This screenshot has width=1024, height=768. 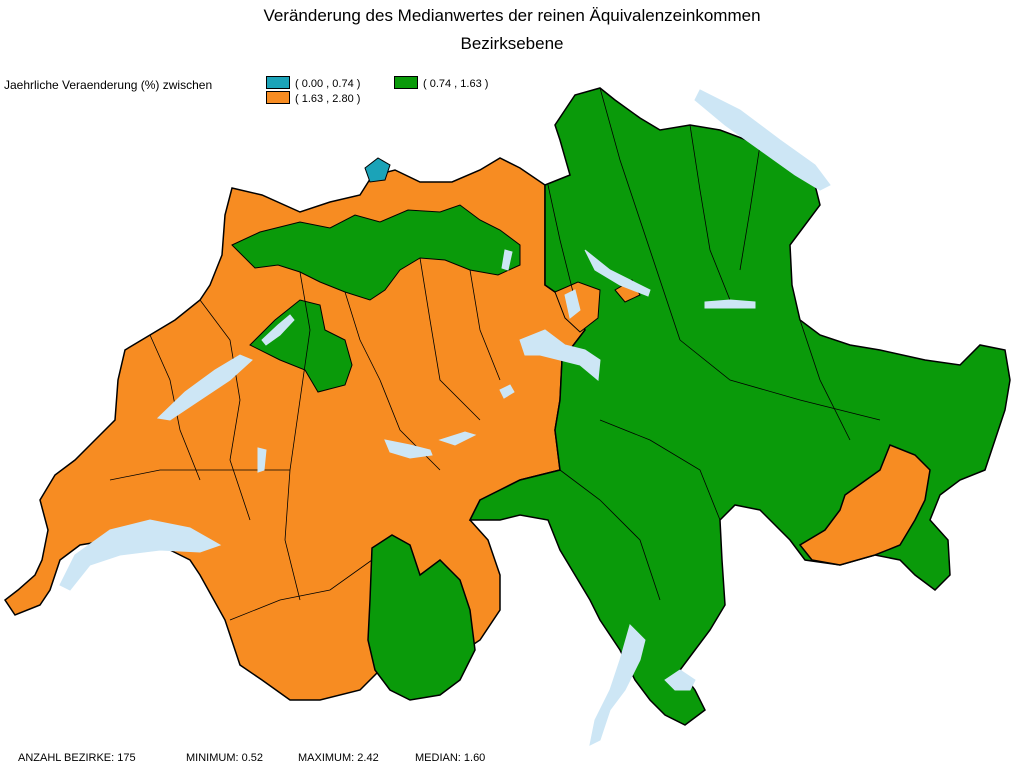 What do you see at coordinates (328, 84) in the screenshot?
I see `legend-range-low: ( 0.00 , 0.74 )` at bounding box center [328, 84].